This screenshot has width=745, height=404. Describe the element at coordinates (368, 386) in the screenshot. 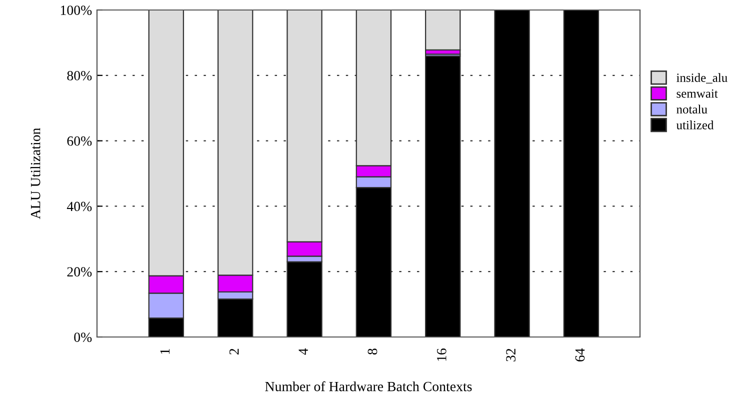

I see `x-axis-title: Number of Hardware Batch Contexts` at that location.